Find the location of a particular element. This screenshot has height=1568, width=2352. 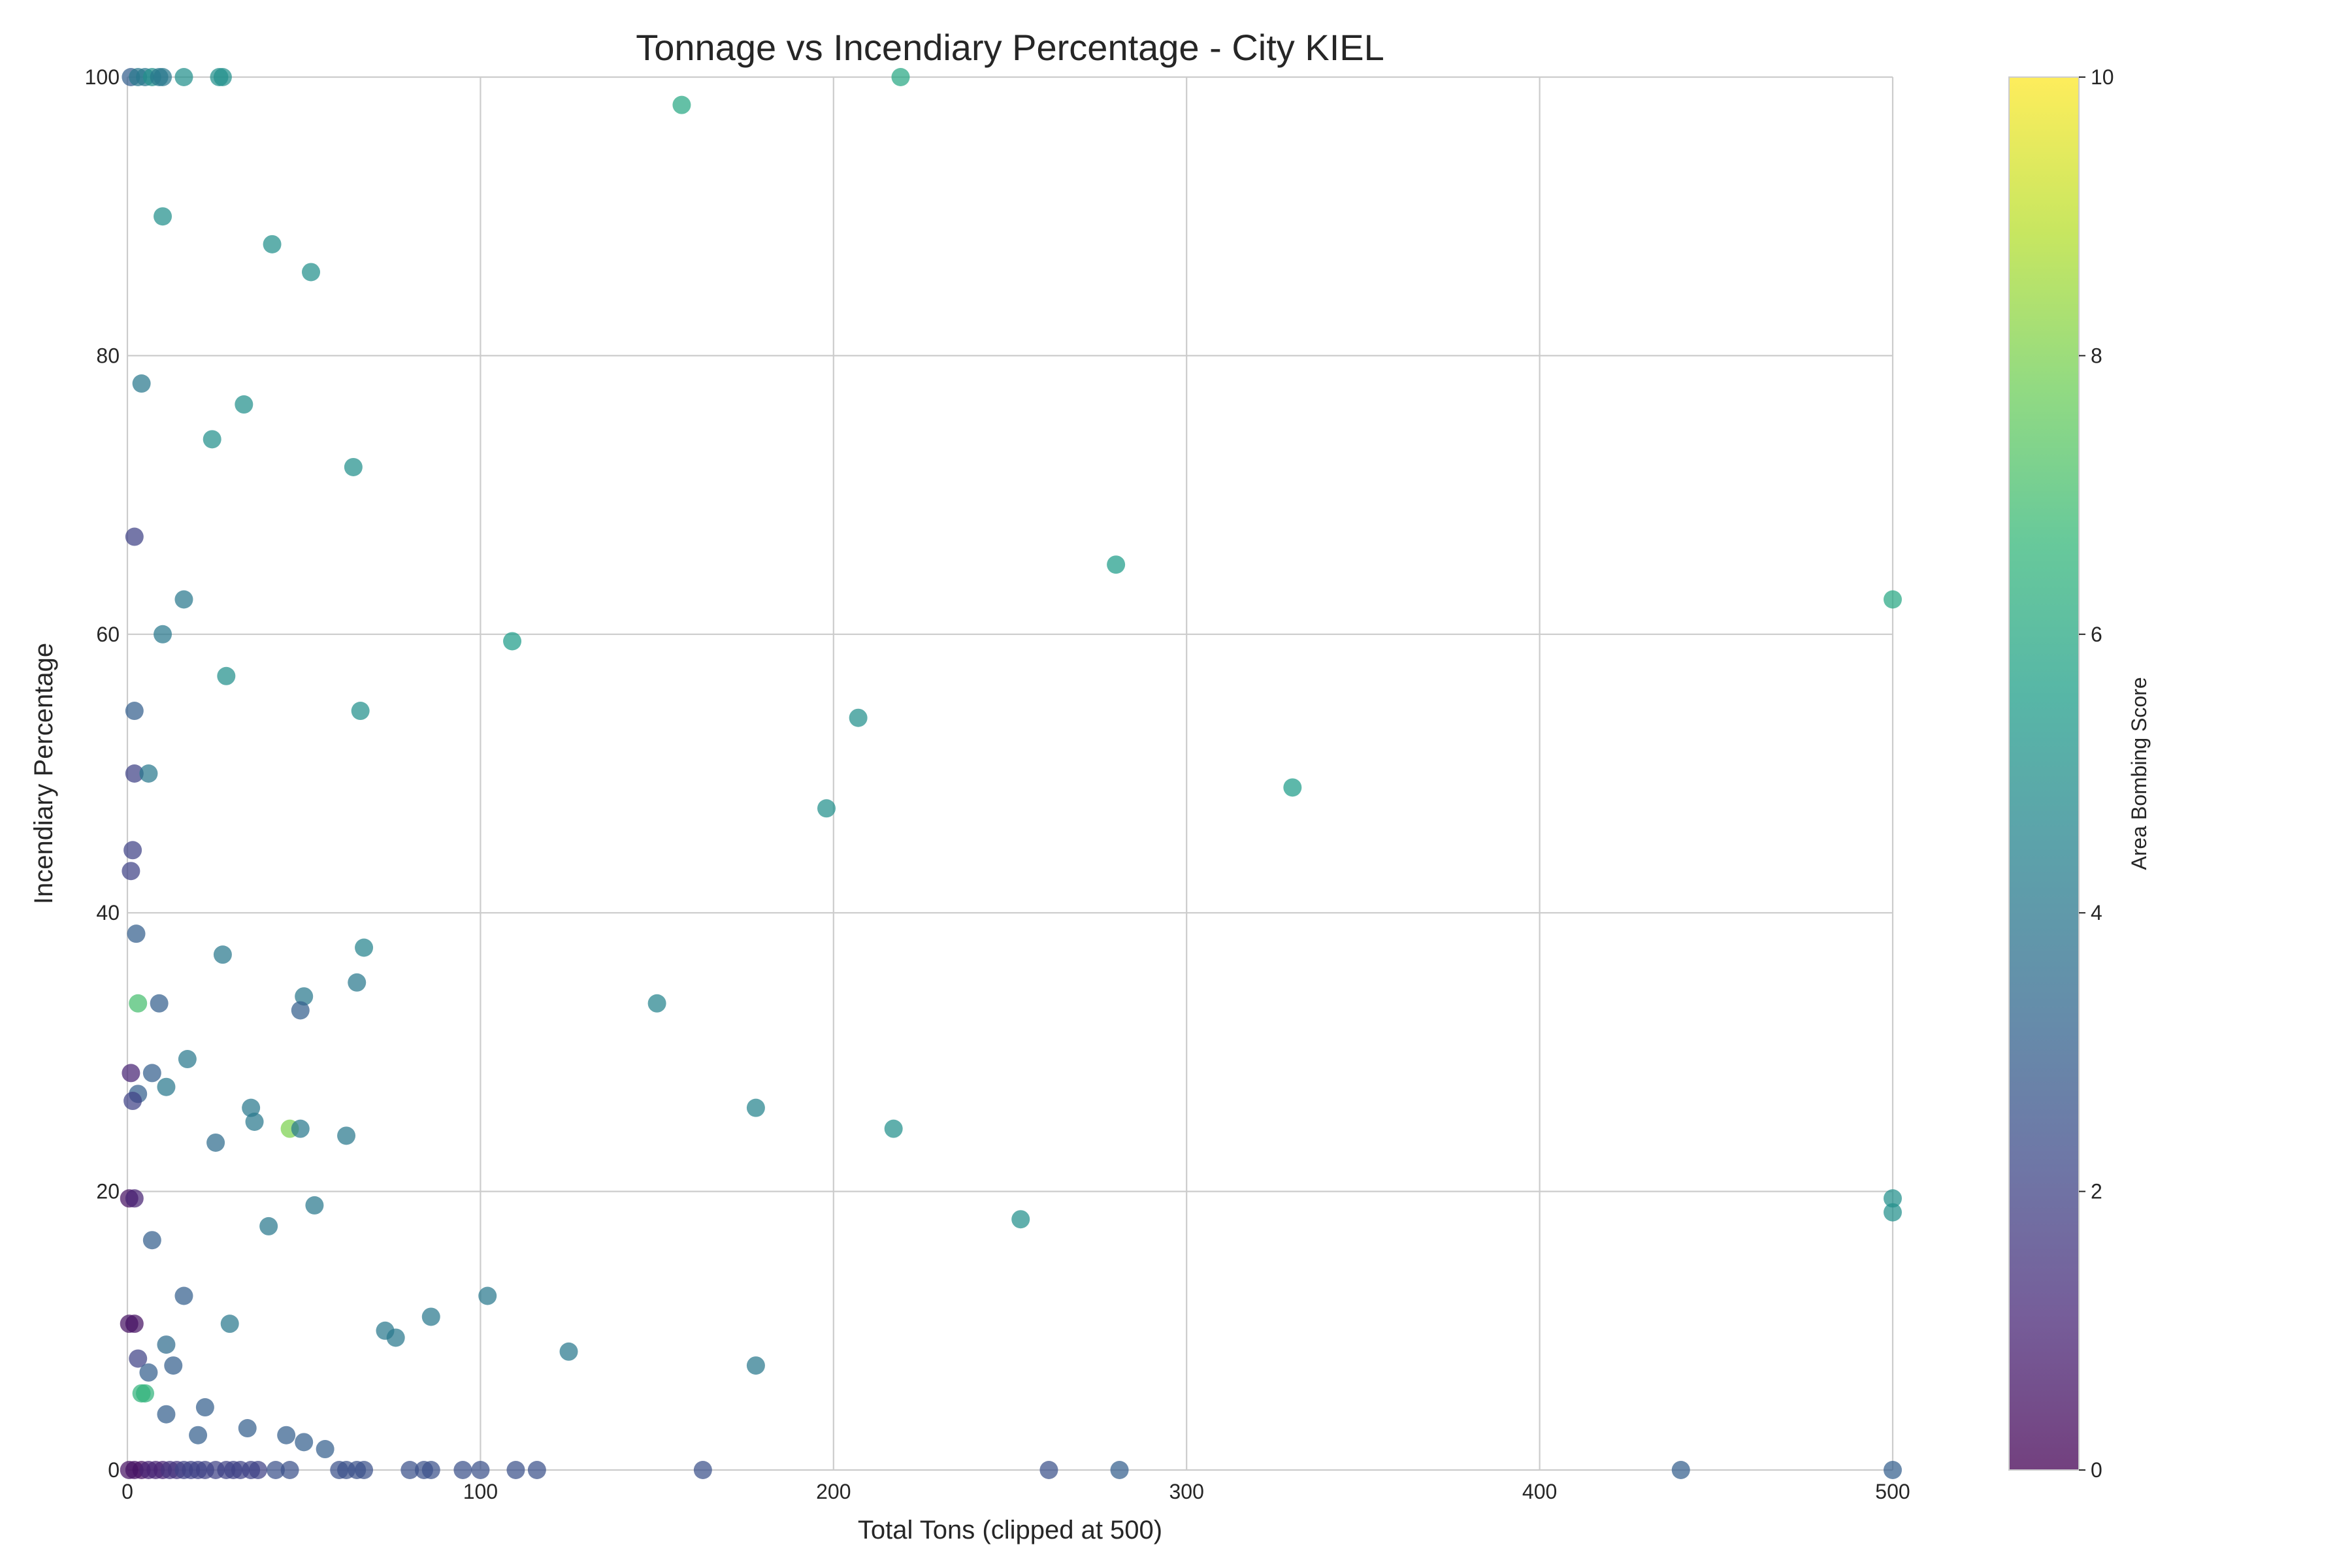

y-tick-label: 100 is located at coordinates (102, 77).